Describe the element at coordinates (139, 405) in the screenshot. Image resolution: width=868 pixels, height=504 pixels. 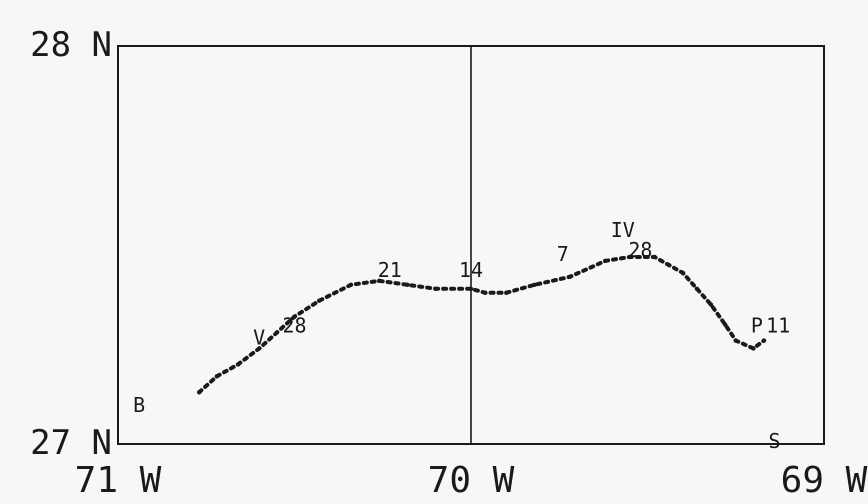
I see `track-annotation: B` at that location.